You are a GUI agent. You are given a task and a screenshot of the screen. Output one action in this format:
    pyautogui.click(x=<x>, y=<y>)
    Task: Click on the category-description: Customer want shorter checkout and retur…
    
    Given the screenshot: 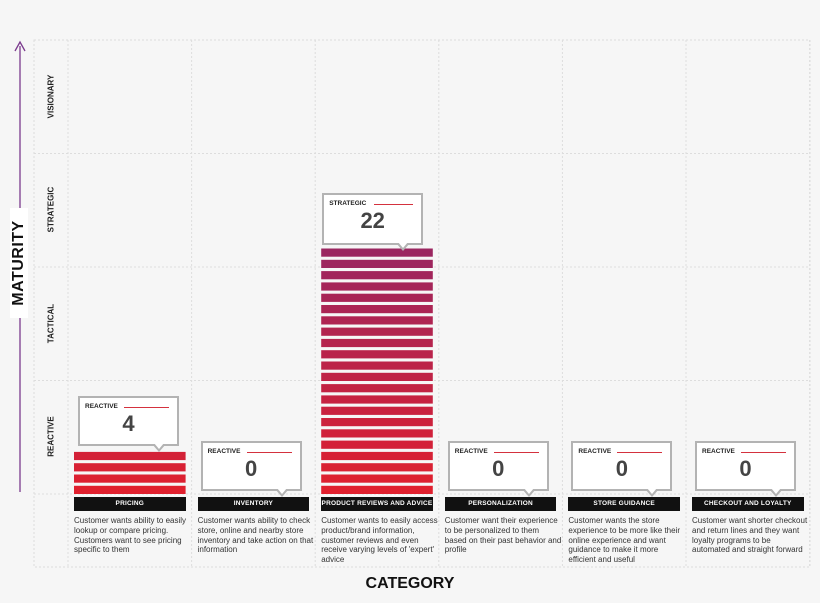 What is the action you would take?
    pyautogui.click(x=750, y=535)
    